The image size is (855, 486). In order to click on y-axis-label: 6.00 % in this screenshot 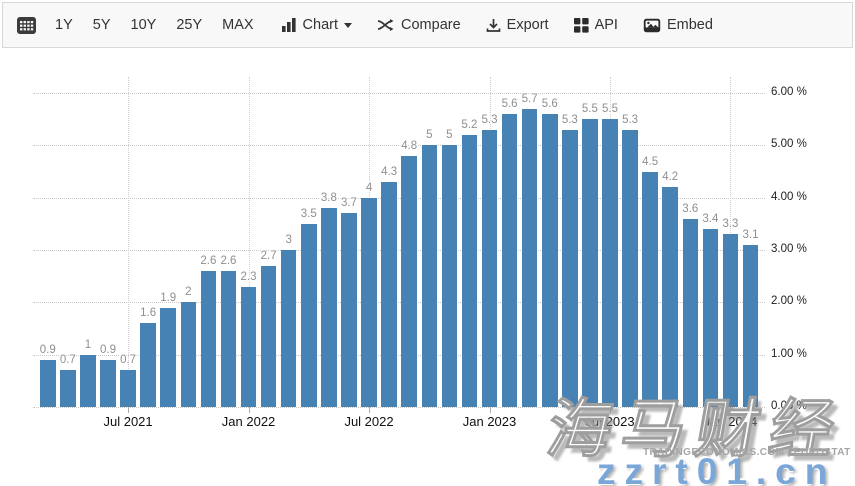, I will do `click(789, 92)`.